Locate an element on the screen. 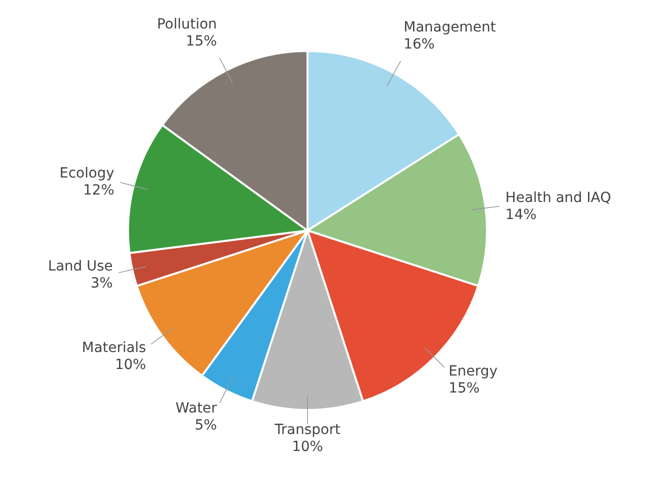  slice-label: Water is located at coordinates (197, 408).